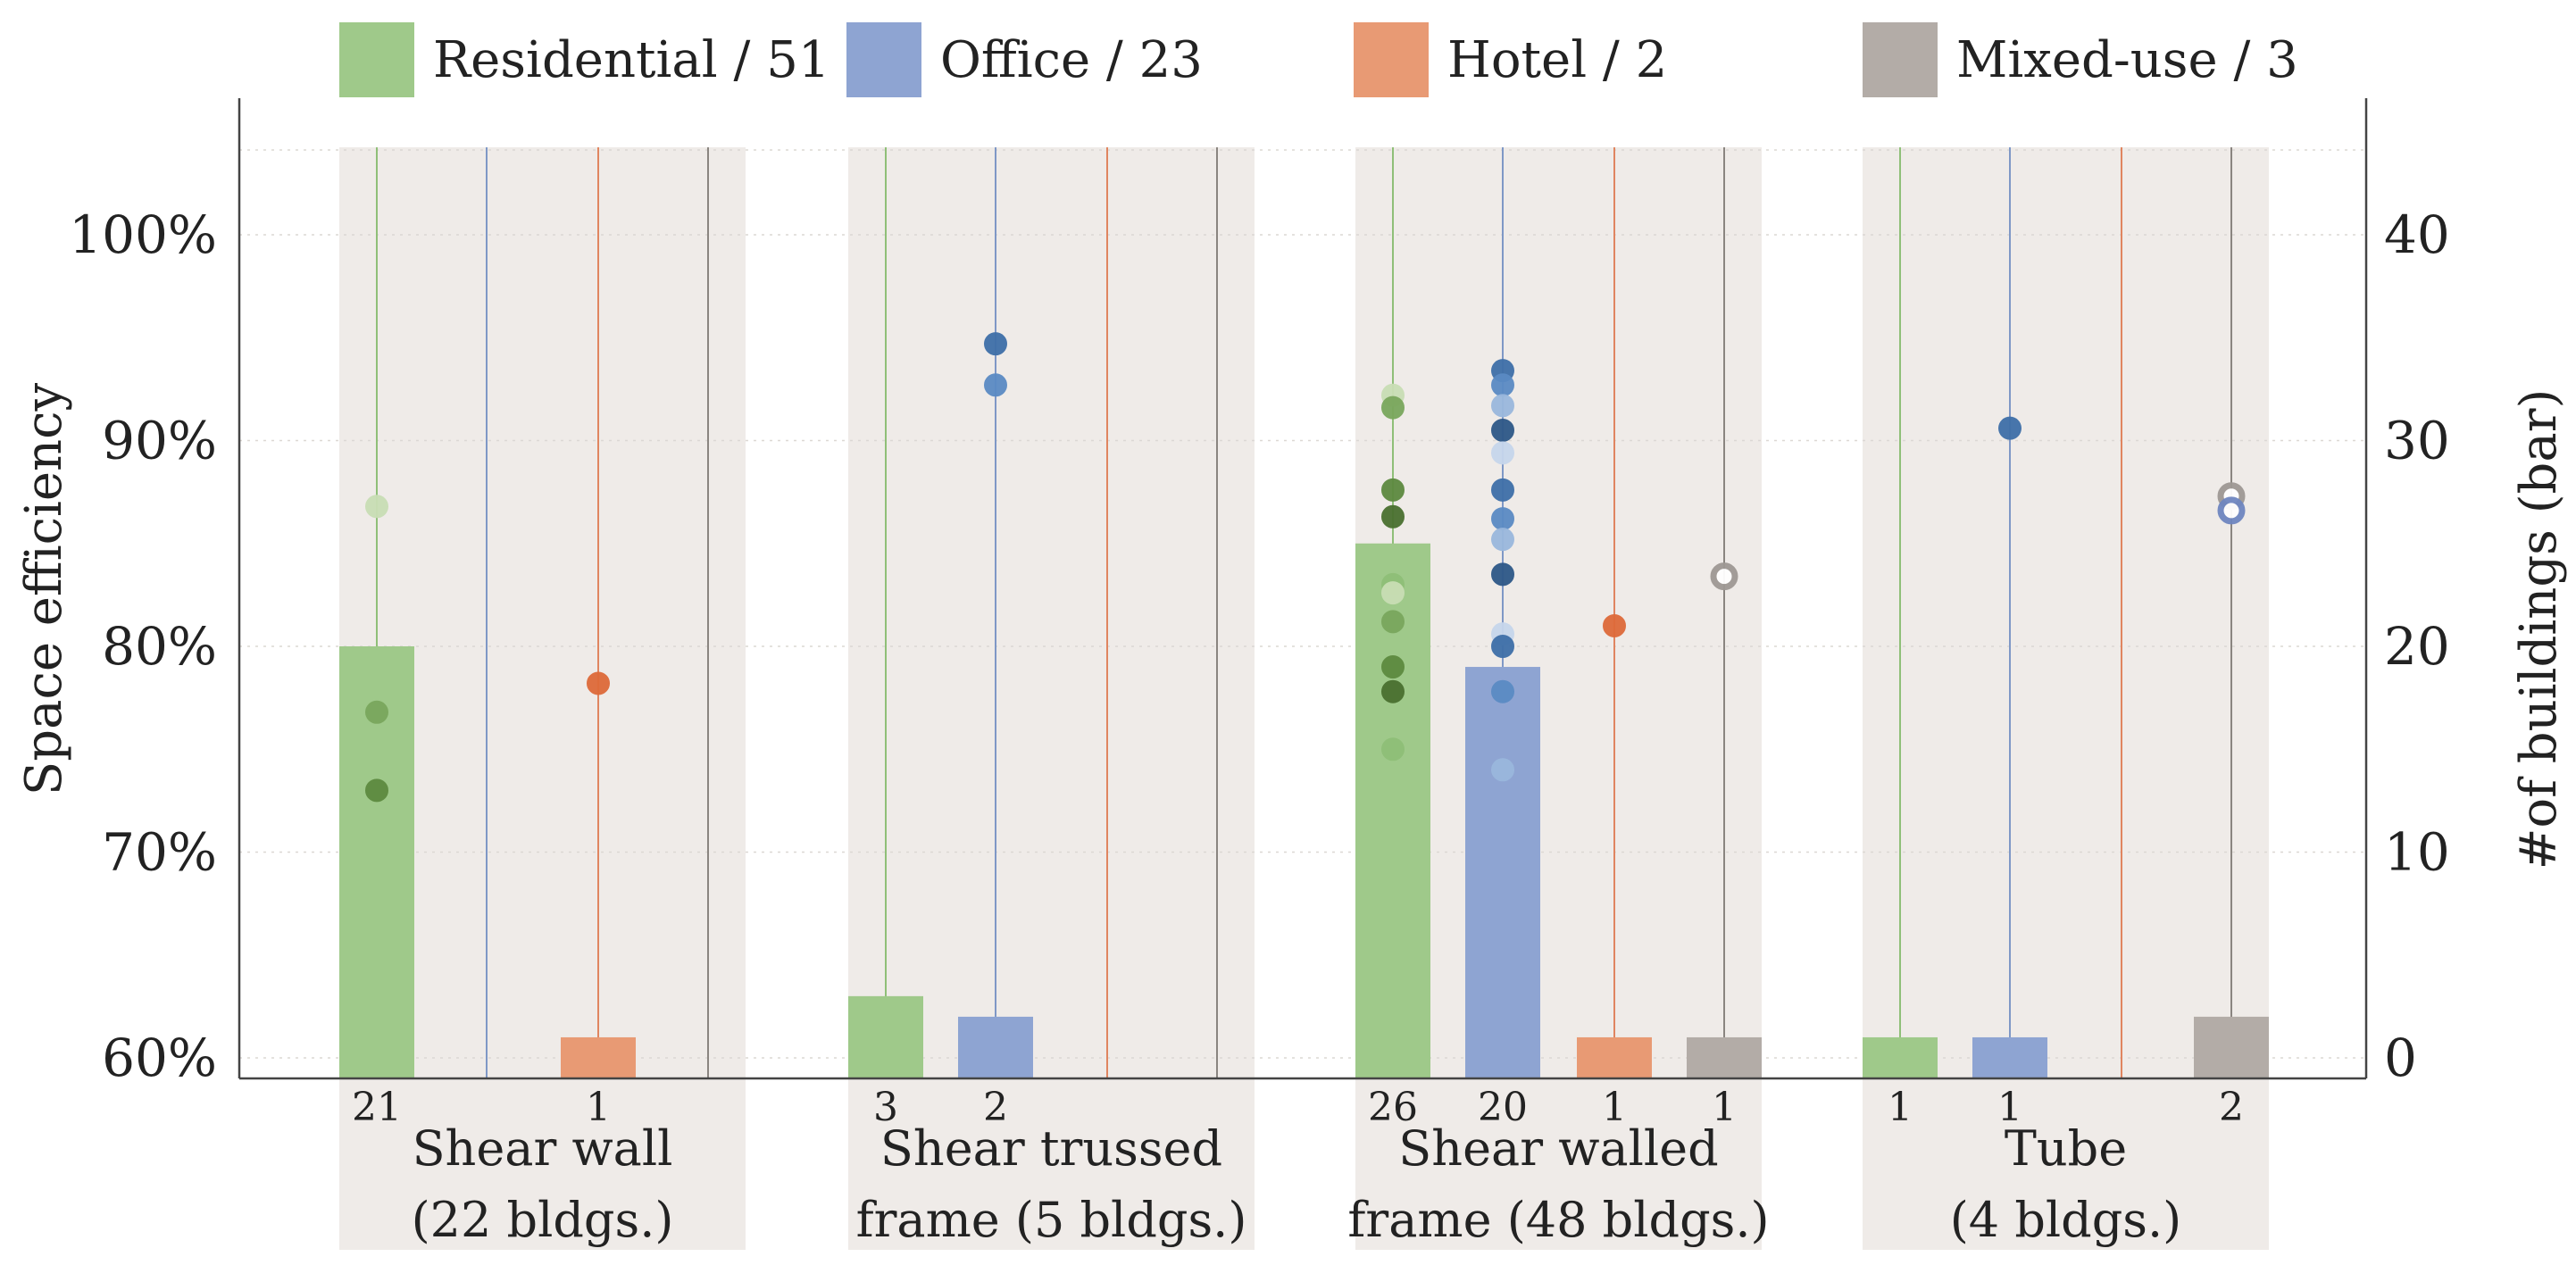 Image resolution: width=2576 pixels, height=1265 pixels. Describe the element at coordinates (1503, 1107) in the screenshot. I see `count-label-2-office: 20` at that location.